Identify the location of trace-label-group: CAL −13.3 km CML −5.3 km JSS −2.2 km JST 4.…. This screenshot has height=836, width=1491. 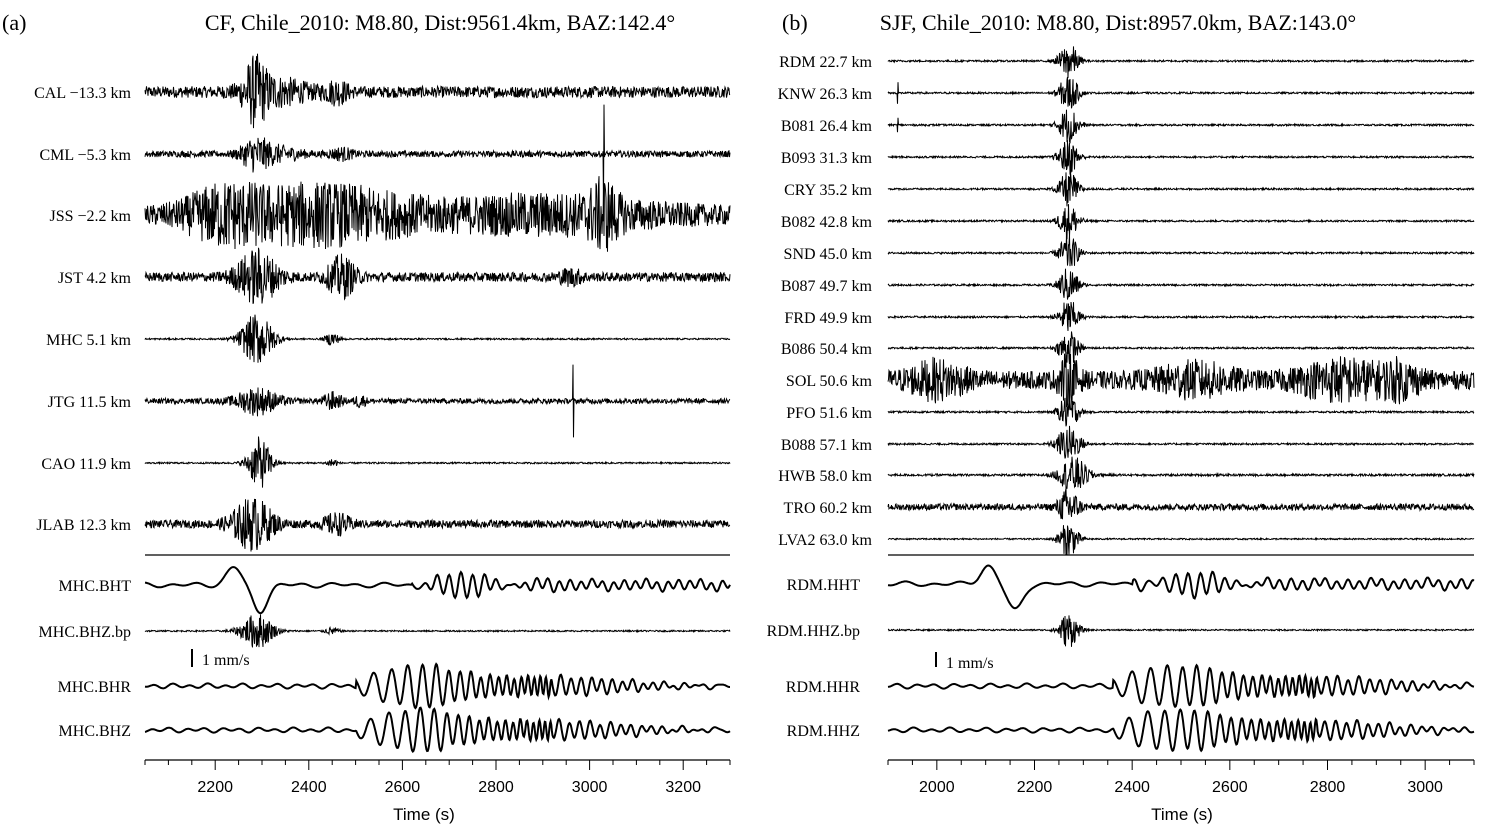
(82, 412).